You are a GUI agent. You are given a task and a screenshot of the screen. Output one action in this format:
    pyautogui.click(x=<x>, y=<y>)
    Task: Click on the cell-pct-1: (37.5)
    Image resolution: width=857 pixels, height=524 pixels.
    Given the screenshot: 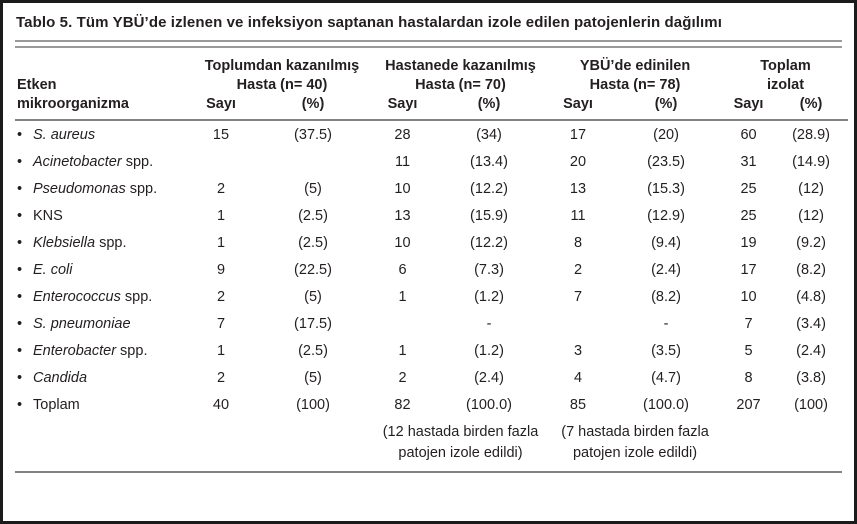 What is the action you would take?
    pyautogui.click(x=313, y=135)
    